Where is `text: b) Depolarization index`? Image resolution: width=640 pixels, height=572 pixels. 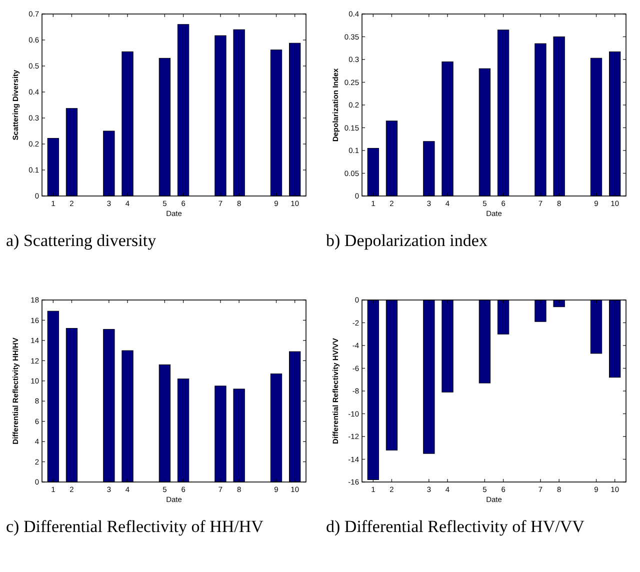 text: b) Depolarization index is located at coordinates (407, 240).